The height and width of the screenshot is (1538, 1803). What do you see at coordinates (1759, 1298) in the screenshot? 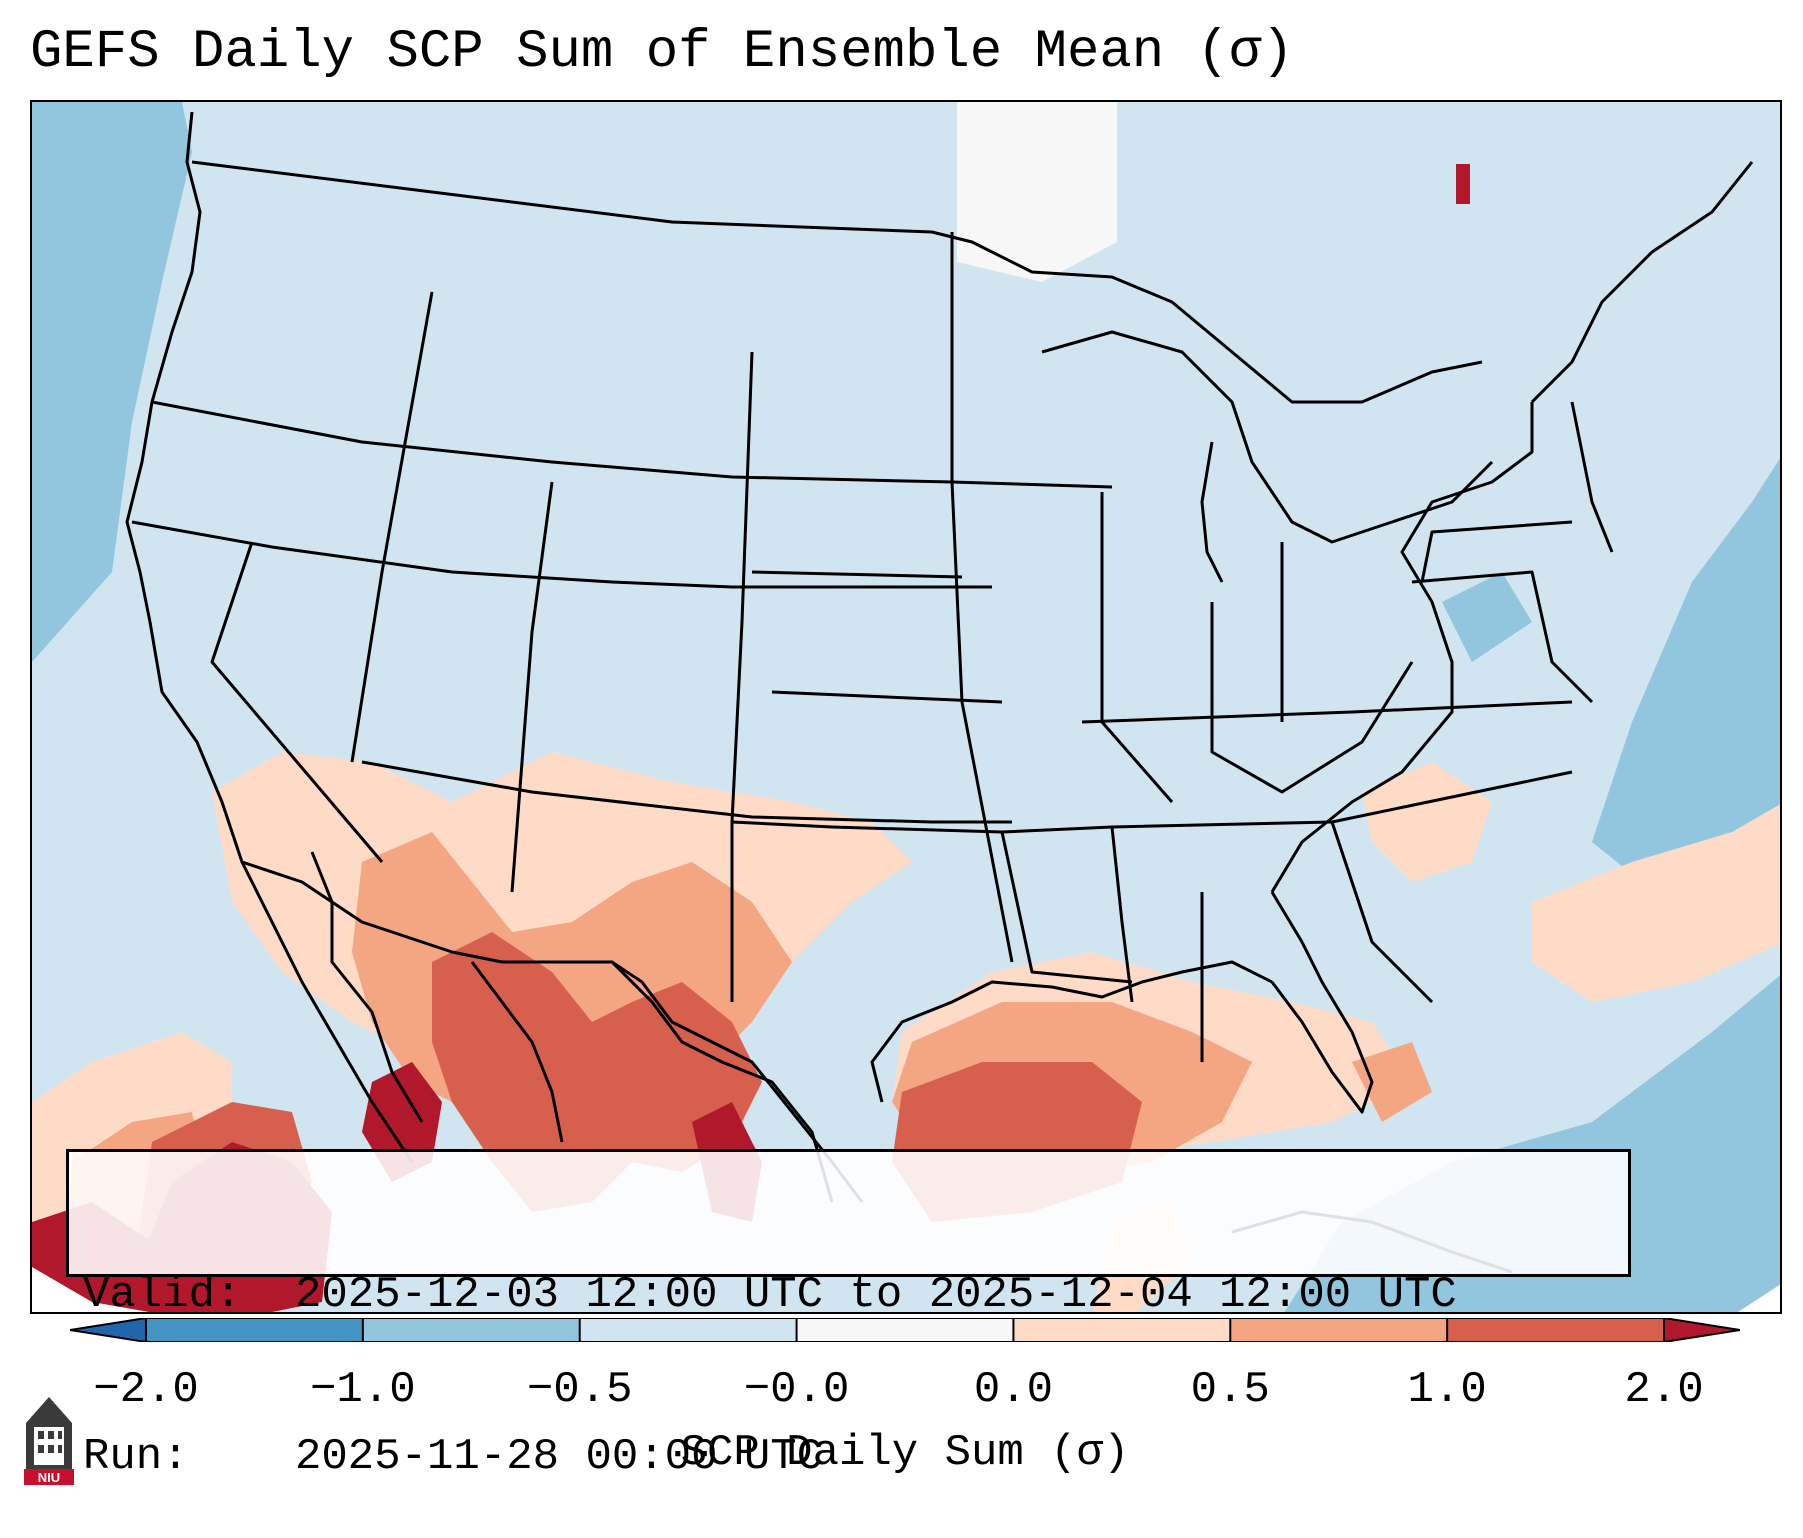
I see `projection-edge-right` at bounding box center [1759, 1298].